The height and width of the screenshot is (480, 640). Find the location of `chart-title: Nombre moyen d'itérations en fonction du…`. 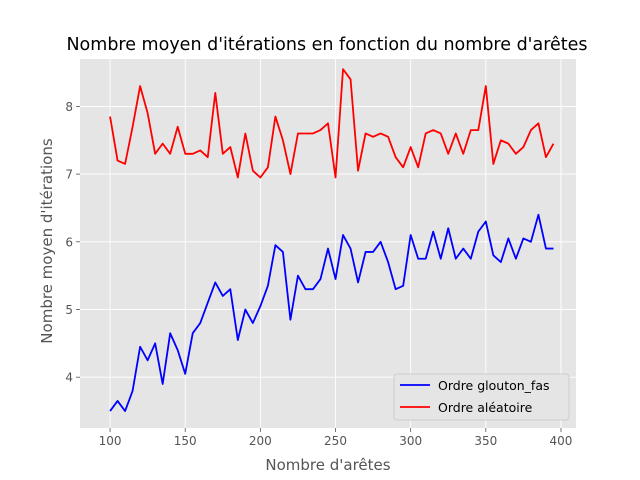

chart-title: Nombre moyen d'itérations en fonction du… is located at coordinates (326, 45).